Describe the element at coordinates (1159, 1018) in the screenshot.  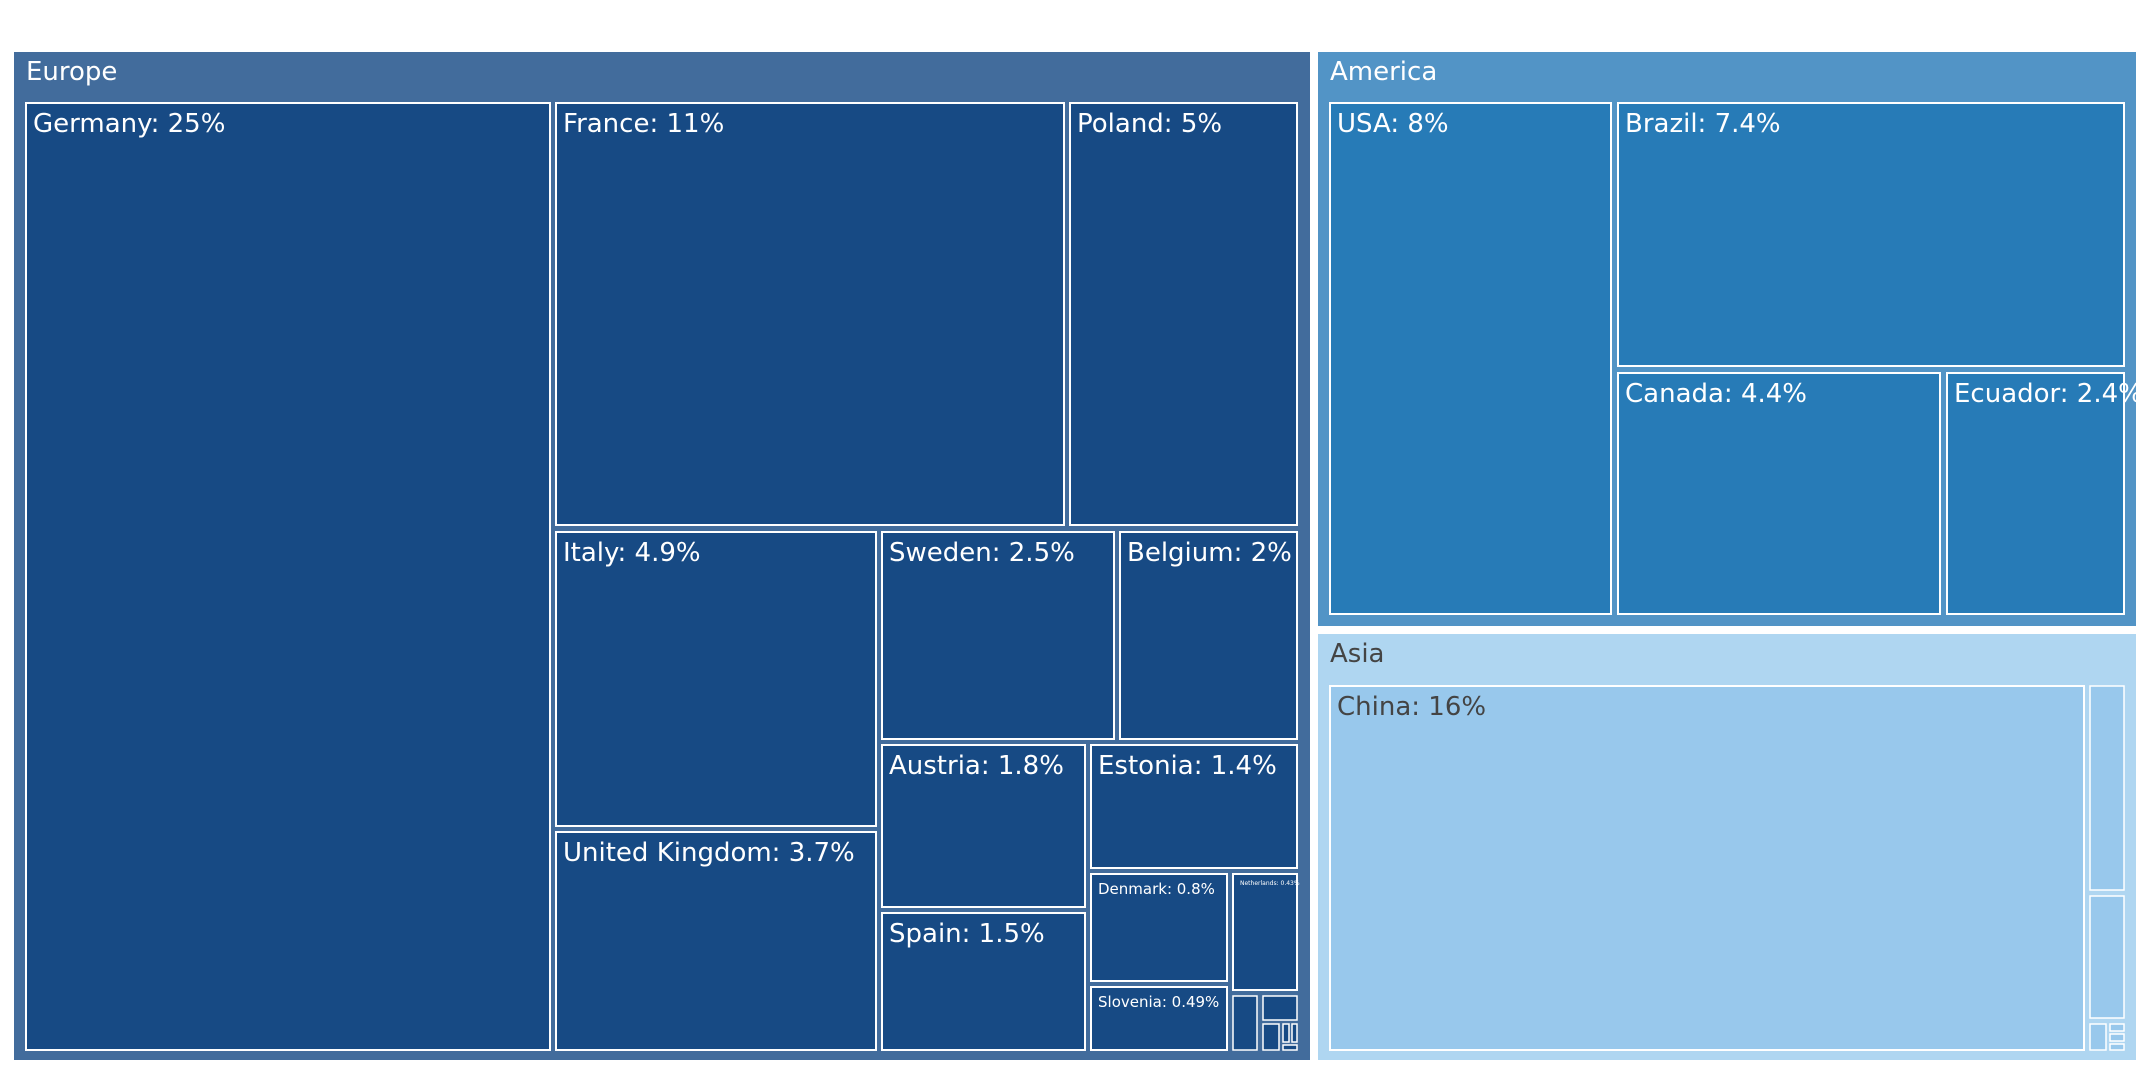
I see `tile-slovenia` at that location.